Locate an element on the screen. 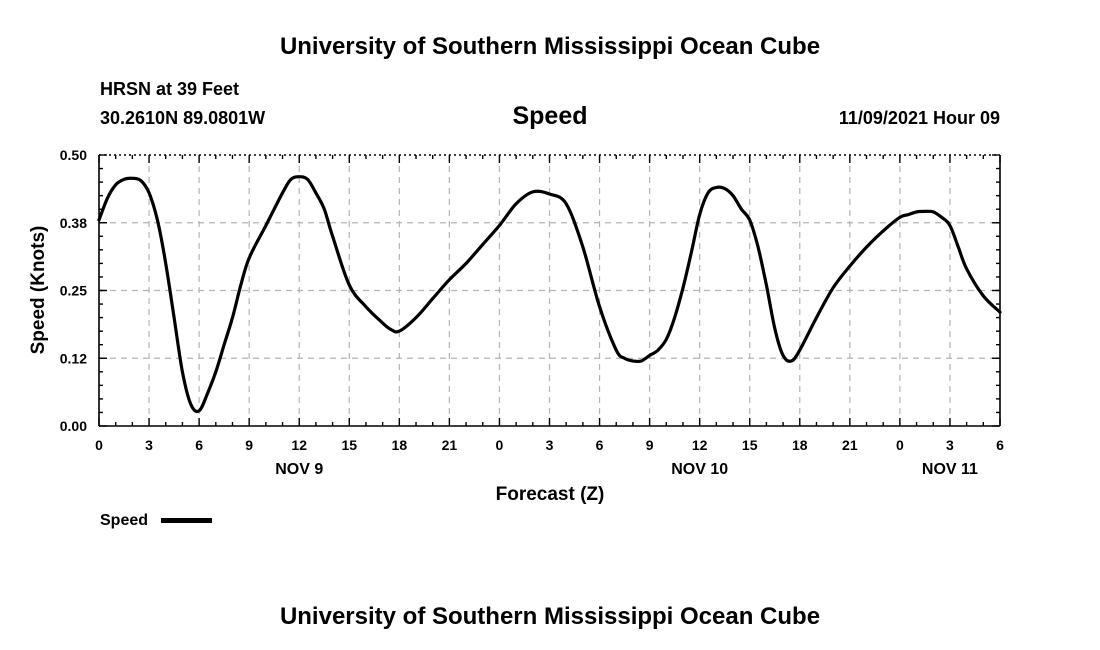 This screenshot has height=650, width=1100. legend: Speed is located at coordinates (156, 520).